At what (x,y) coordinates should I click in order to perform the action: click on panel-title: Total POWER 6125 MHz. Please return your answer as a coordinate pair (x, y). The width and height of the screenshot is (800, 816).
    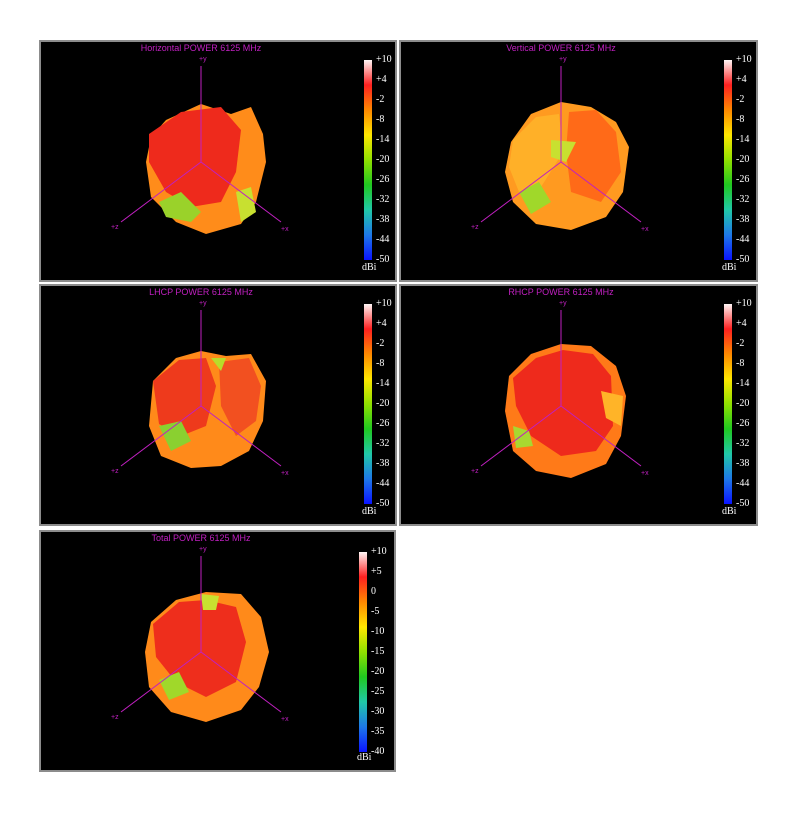
    Looking at the image, I should click on (201, 538).